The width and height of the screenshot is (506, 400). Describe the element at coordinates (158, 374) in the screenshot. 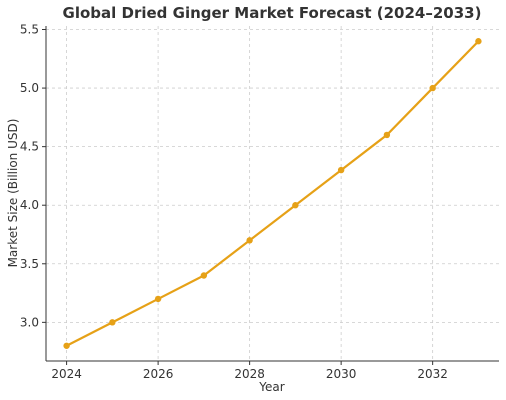

I see `x-tick-label: 2026` at that location.